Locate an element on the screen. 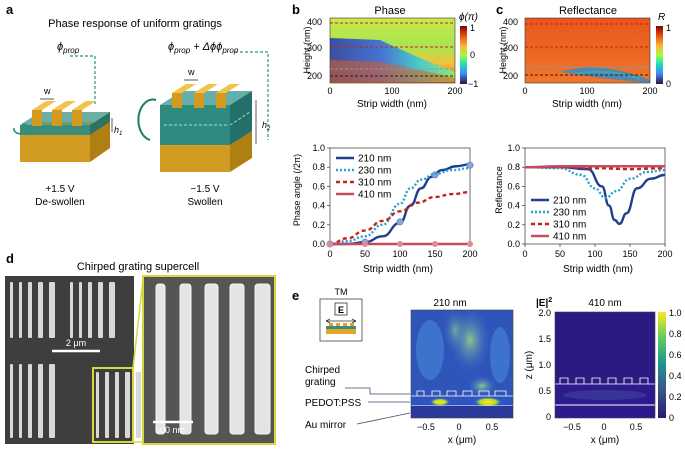 The width and height of the screenshot is (685, 453). e-right-xtick-05: 0.5 is located at coordinates (636, 427).